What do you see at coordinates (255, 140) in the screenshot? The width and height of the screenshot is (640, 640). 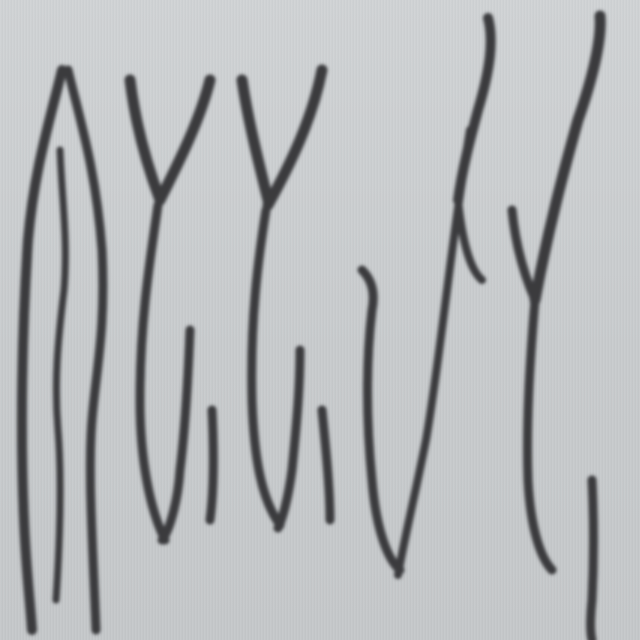 I see `y-shape-2-left-arm` at bounding box center [255, 140].